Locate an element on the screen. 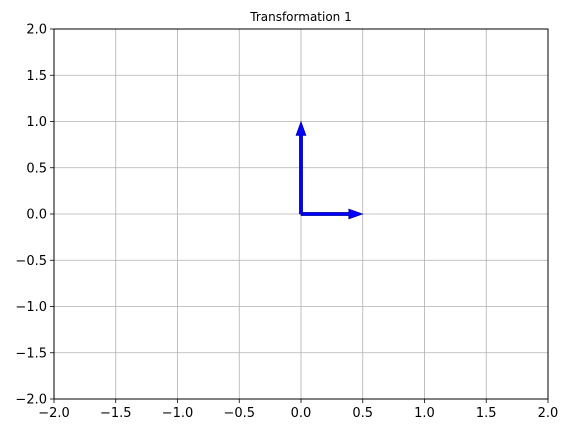 The image size is (570, 432). y-tick-label: −1.0 is located at coordinates (31, 307).